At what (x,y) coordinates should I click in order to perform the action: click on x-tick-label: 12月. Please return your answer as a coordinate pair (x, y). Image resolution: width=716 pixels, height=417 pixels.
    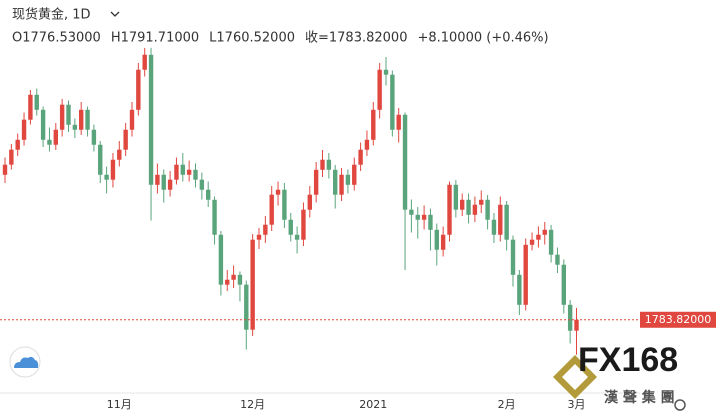
    Looking at the image, I should click on (252, 404).